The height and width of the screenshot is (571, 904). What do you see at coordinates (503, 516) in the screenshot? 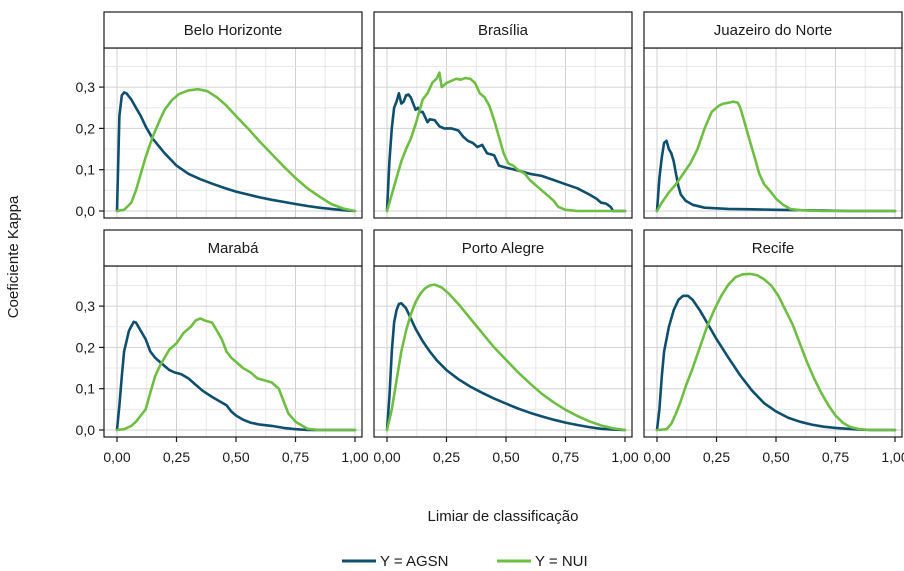
I see `x-axis-title: Limiar de classificação` at bounding box center [503, 516].